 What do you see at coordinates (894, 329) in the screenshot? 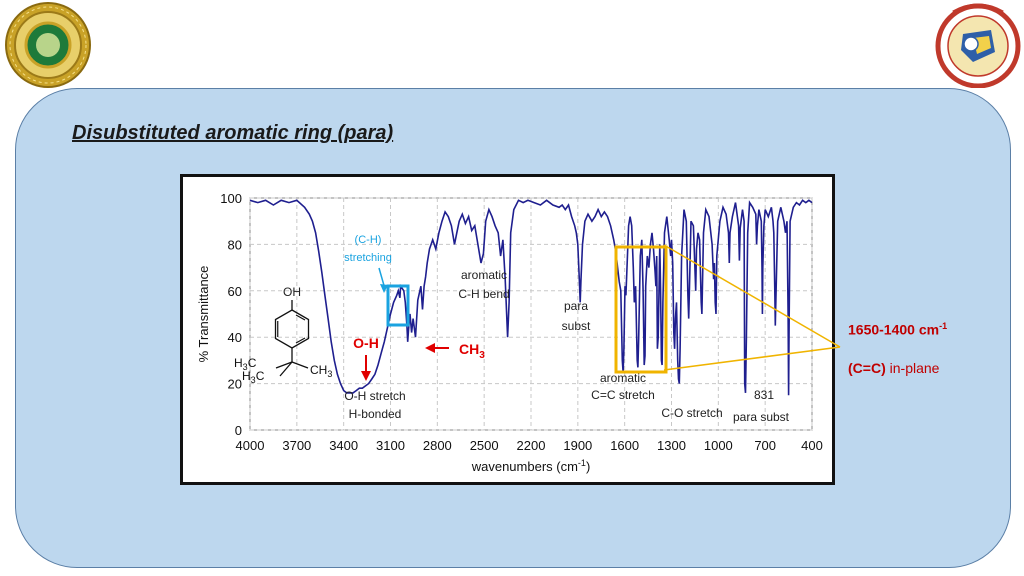
I see `range-text: 1650-1400 cm` at bounding box center [894, 329].